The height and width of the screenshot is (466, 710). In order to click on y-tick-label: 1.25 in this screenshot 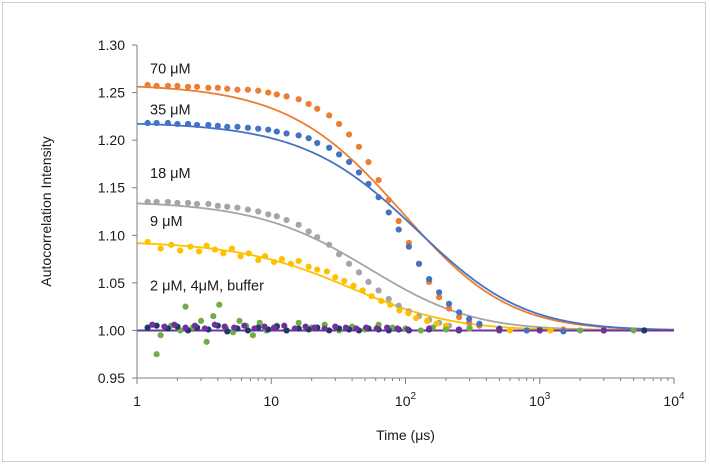, I will do `click(111, 93)`.